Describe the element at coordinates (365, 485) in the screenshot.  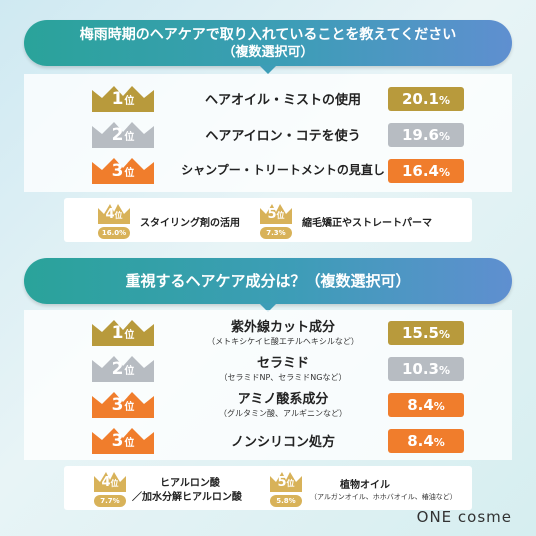
I see `chart2-label-6: 植物オイル` at that location.